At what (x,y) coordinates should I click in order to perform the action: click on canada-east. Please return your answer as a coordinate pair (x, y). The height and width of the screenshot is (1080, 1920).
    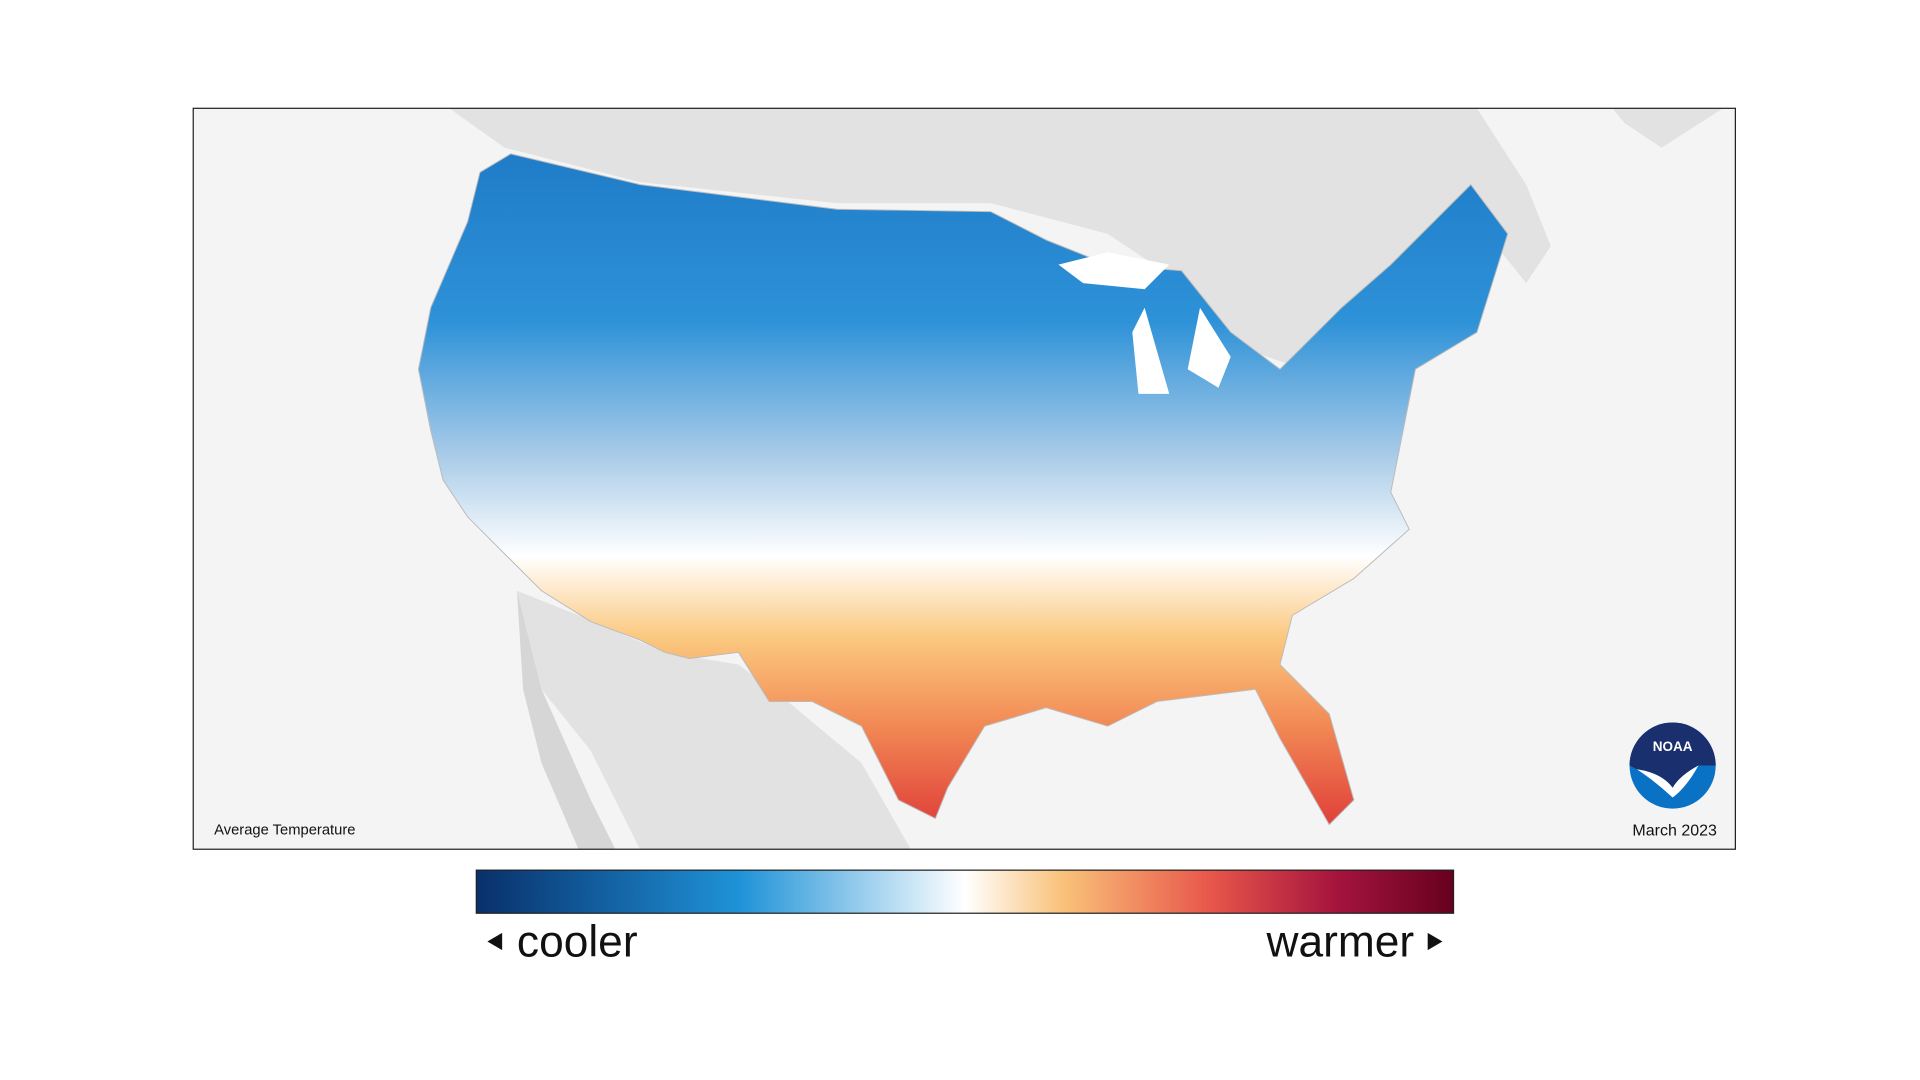
    Looking at the image, I should click on (1668, 128).